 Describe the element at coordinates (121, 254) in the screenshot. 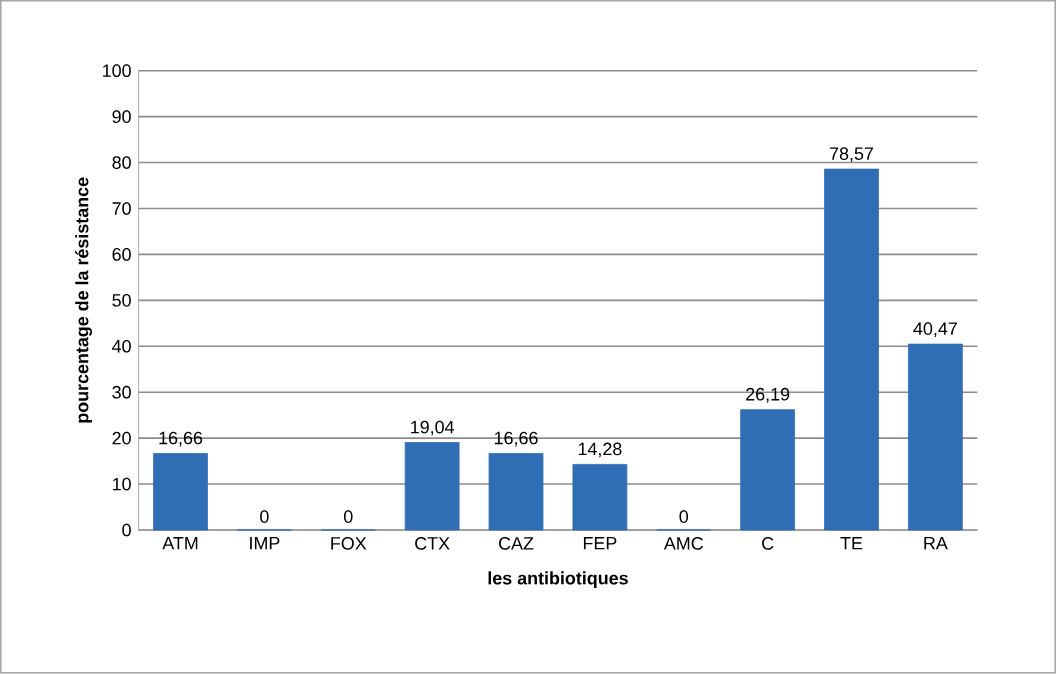

I see `y-tick-label: 60` at that location.